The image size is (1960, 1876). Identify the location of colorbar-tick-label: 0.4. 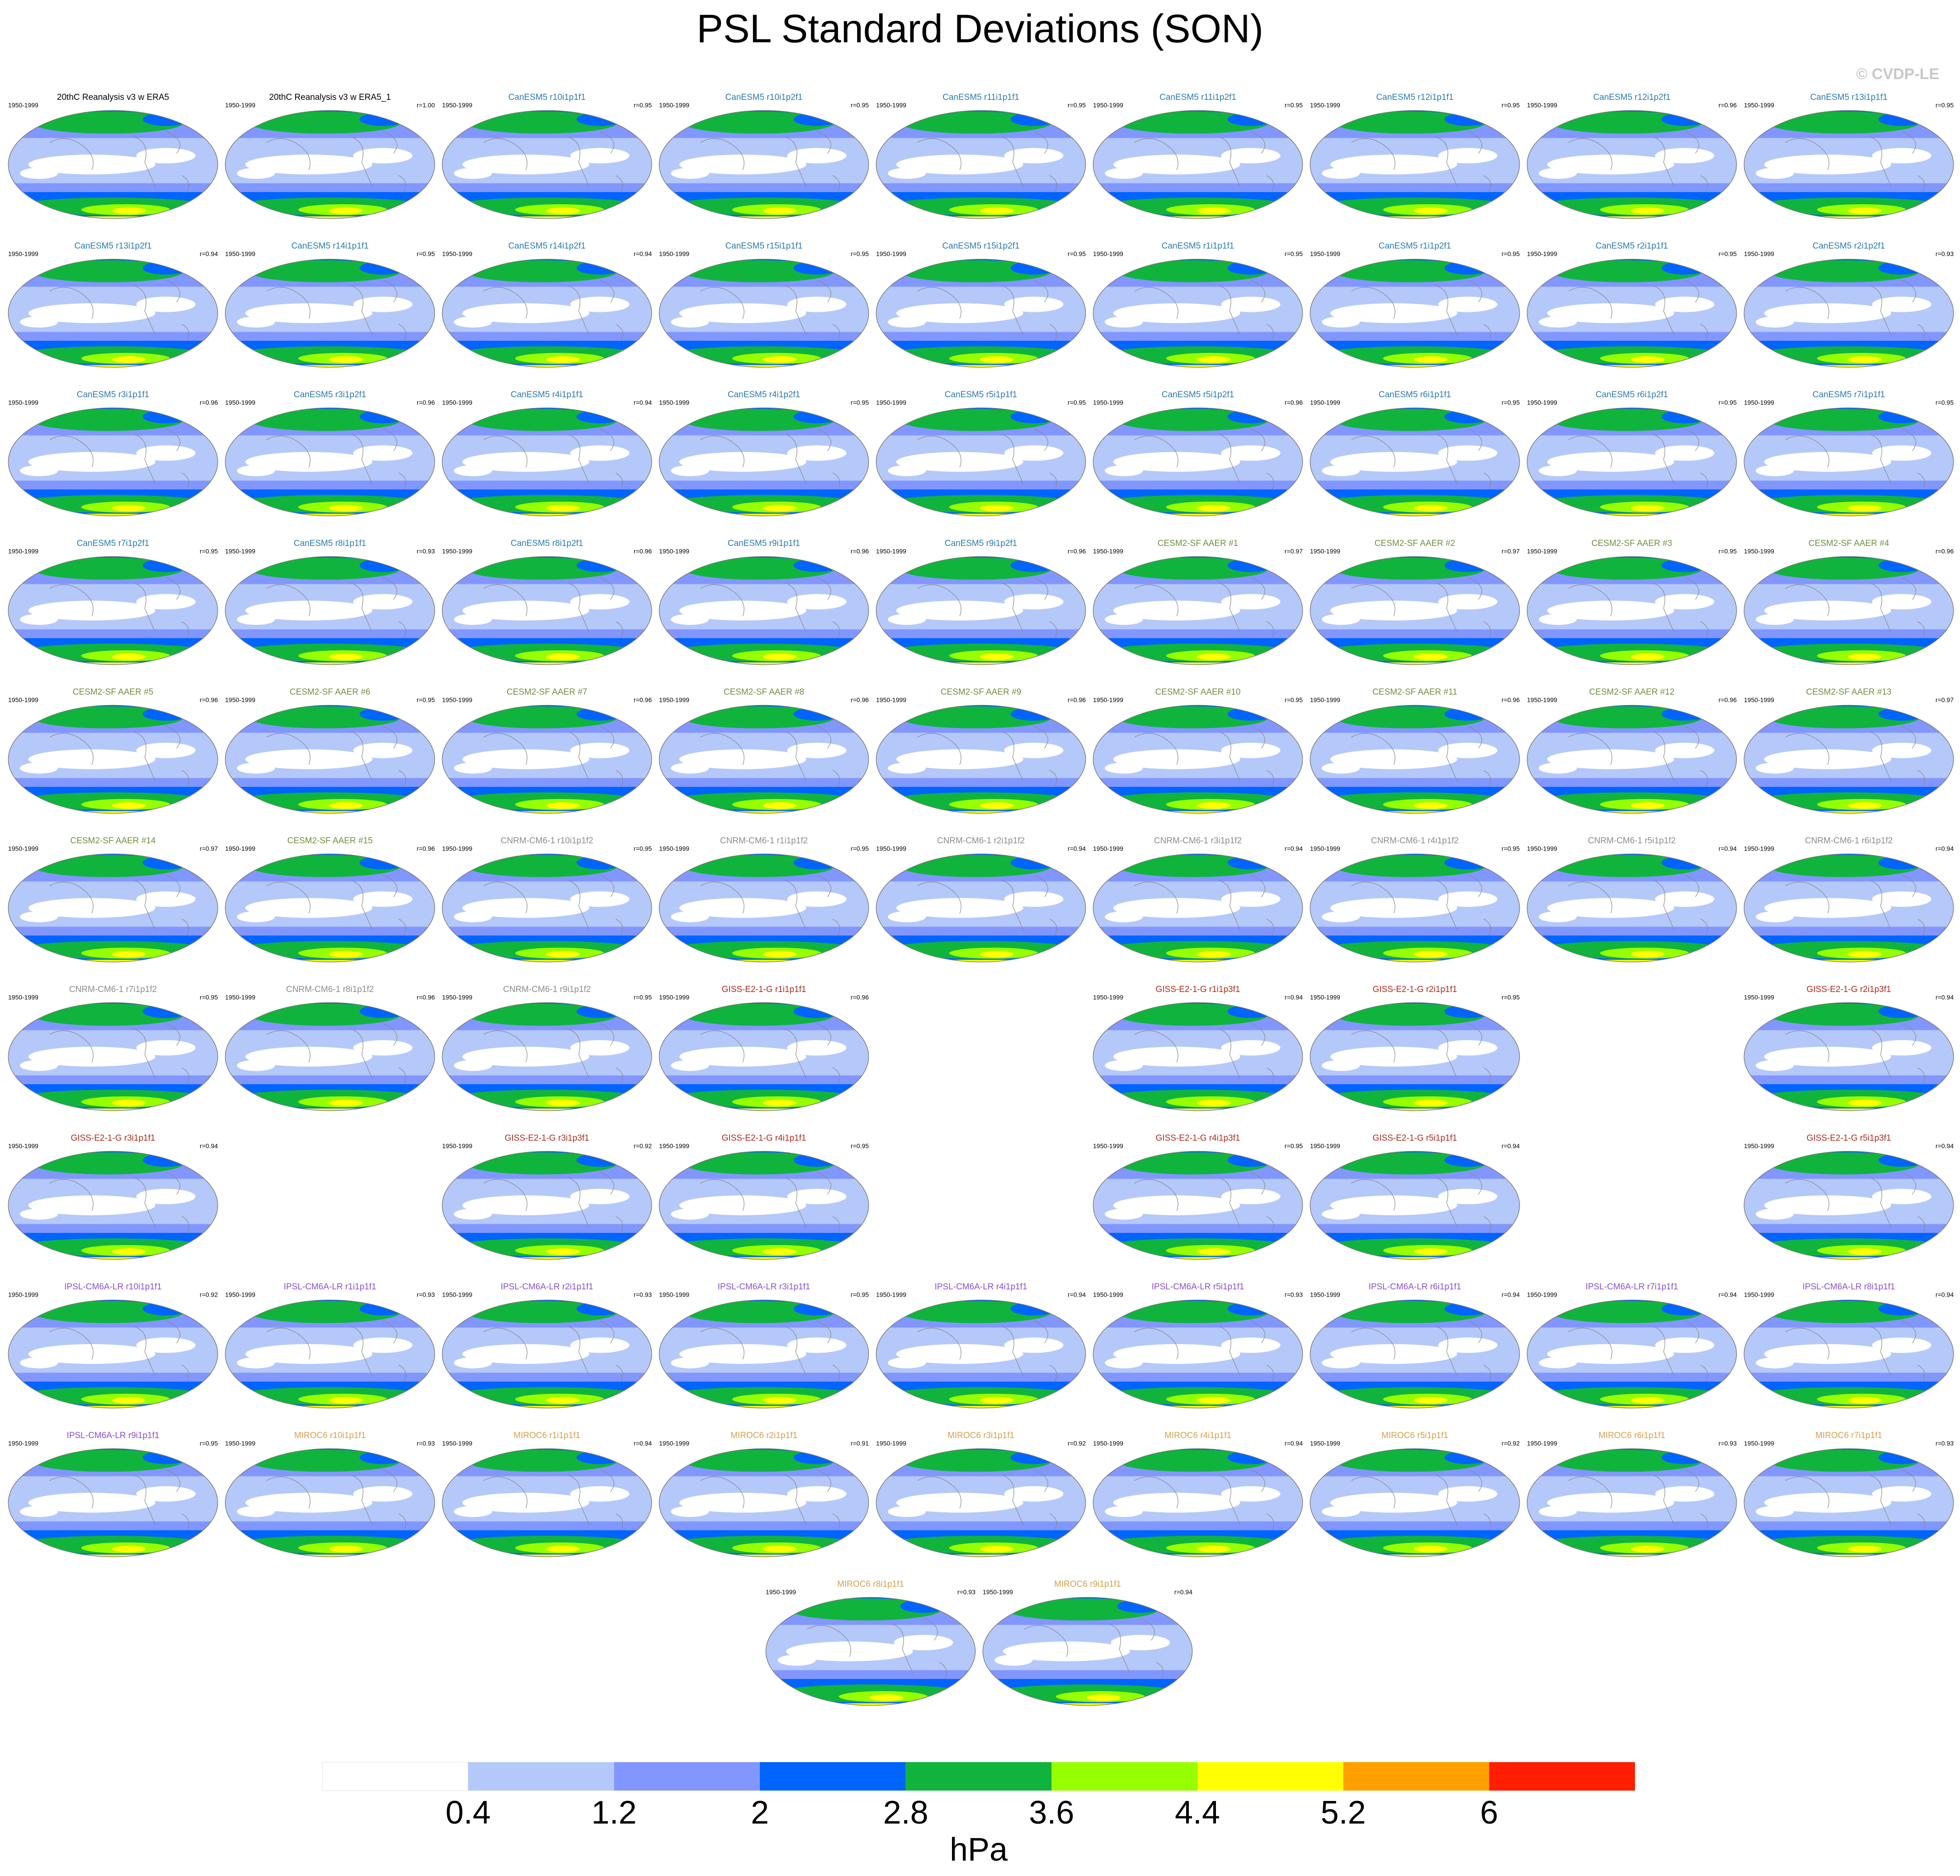
(468, 1813).